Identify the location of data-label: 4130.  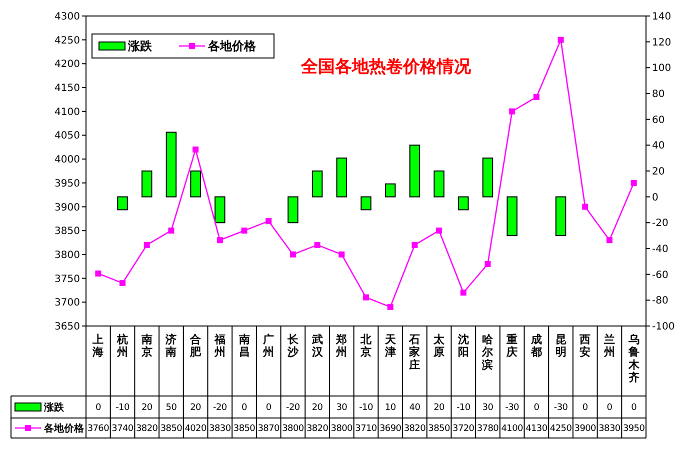
(537, 429).